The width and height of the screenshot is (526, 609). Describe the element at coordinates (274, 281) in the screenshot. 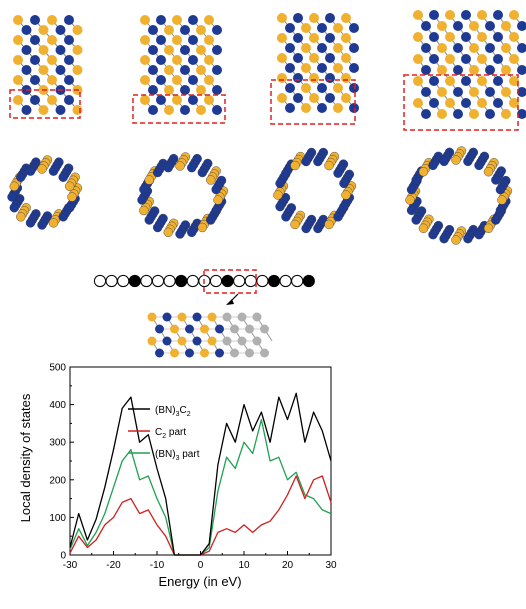

I see `carbon-site` at that location.